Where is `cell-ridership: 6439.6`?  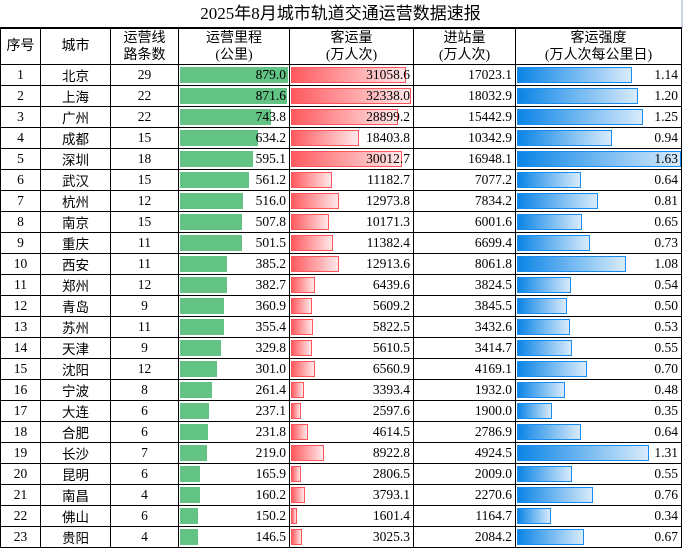
cell-ridership: 6439.6 is located at coordinates (351, 285).